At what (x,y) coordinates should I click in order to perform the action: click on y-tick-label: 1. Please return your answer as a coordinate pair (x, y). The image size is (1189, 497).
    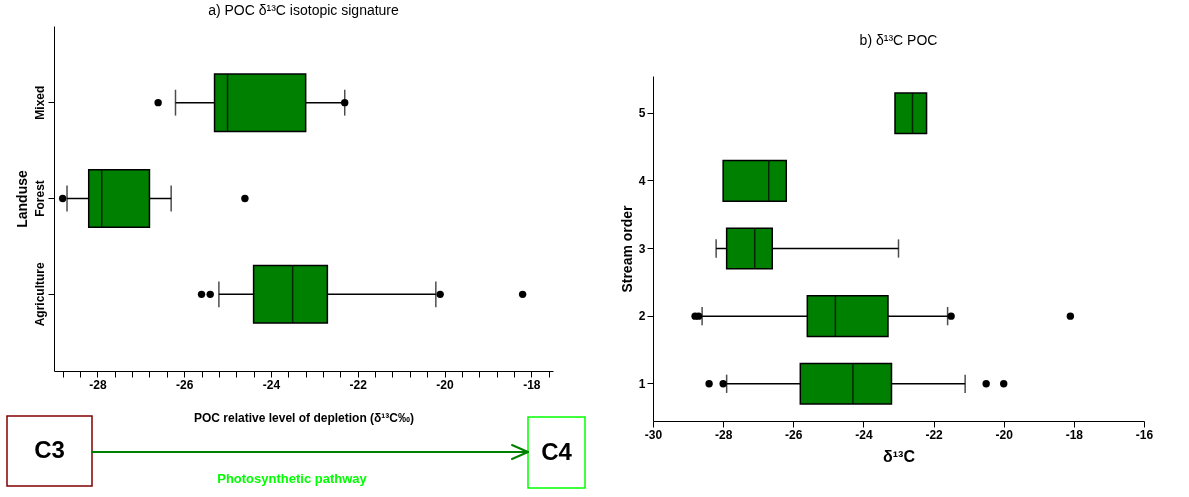
    Looking at the image, I should click on (642, 383).